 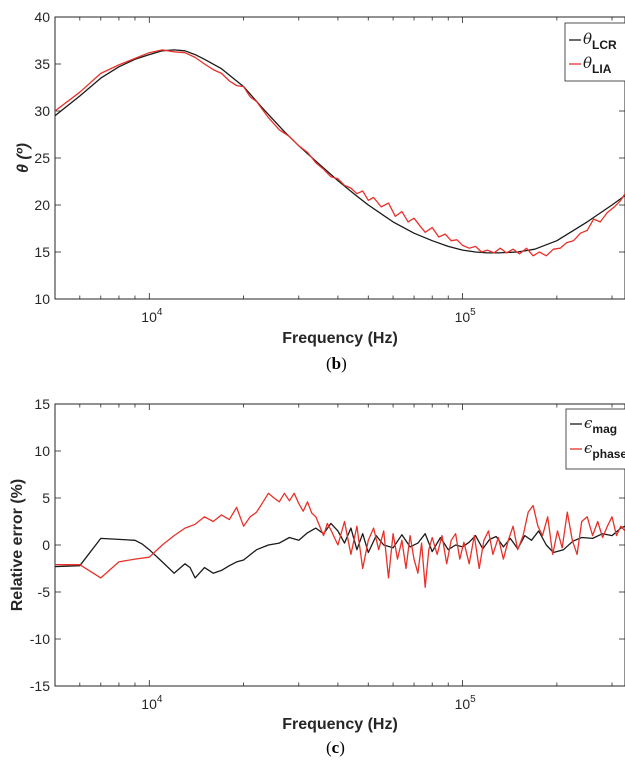 I want to click on x-tick-label-1e5-b: 10⁵, so click(x=466, y=316).